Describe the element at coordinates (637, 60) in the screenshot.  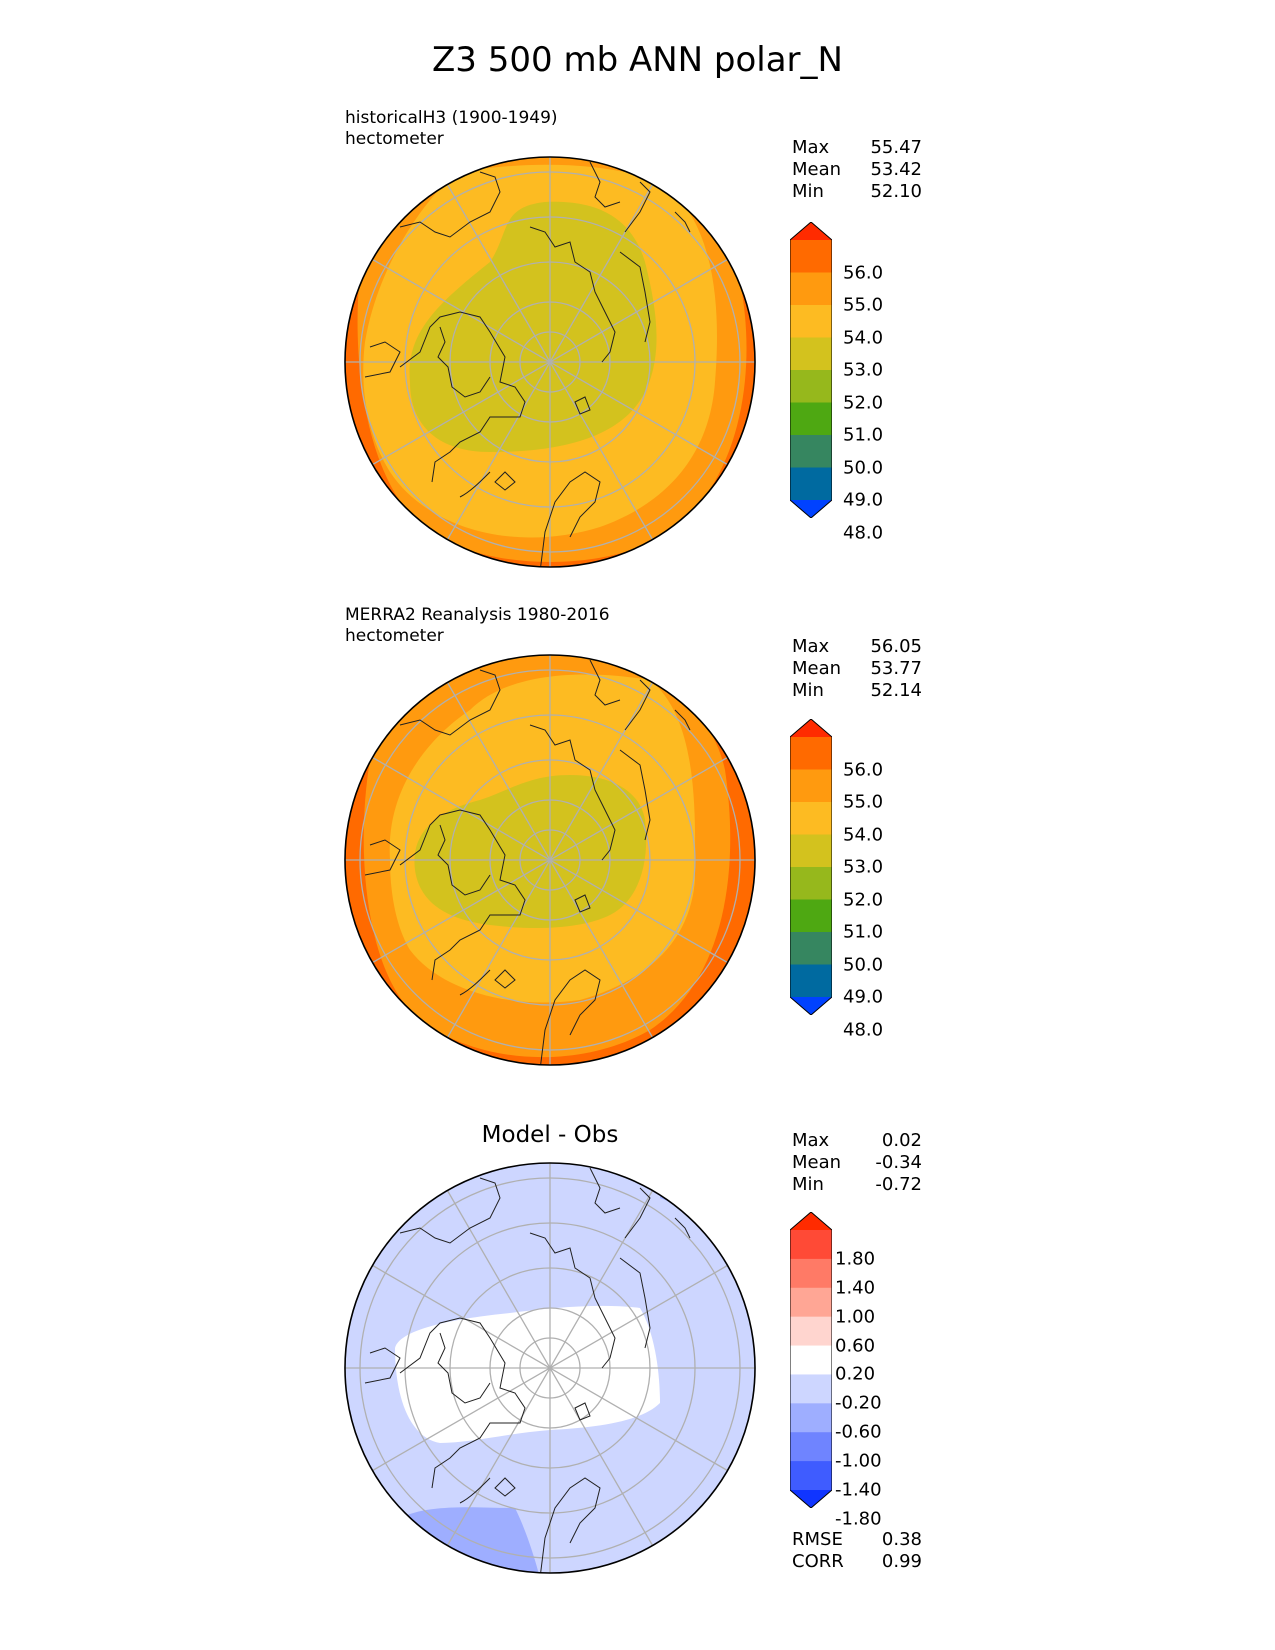
I see `figure-title: Z3 500 mb ANN polar_N` at that location.